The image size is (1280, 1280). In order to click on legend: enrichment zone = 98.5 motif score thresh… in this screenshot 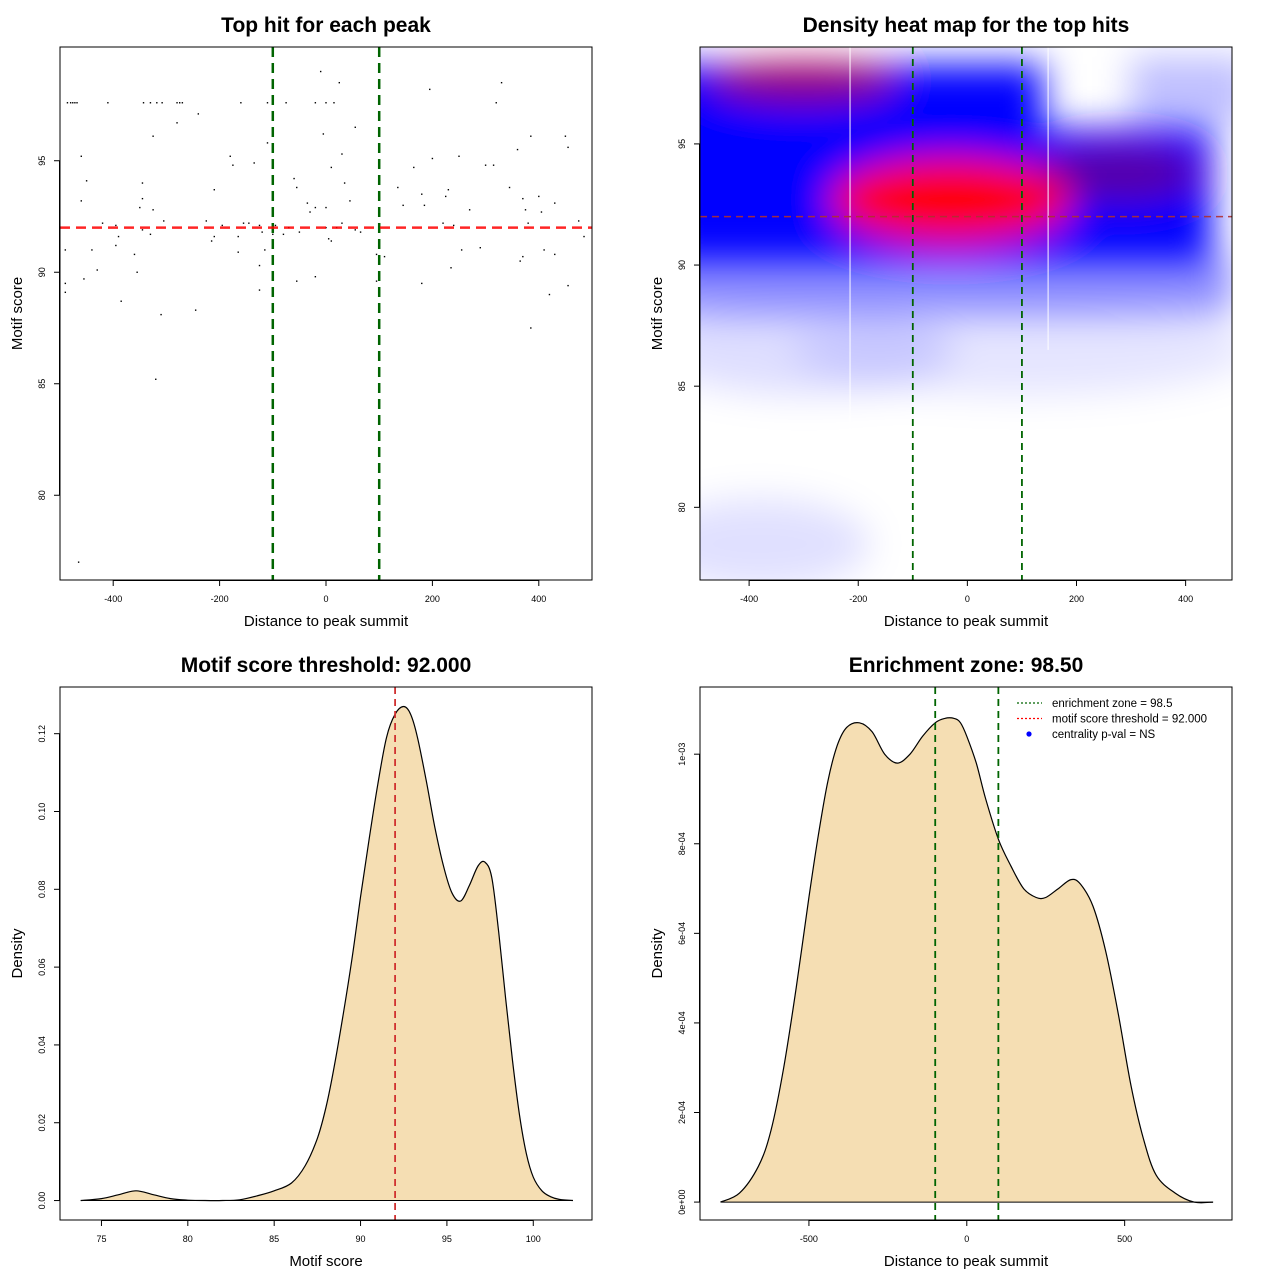, I will do `click(1112, 719)`.